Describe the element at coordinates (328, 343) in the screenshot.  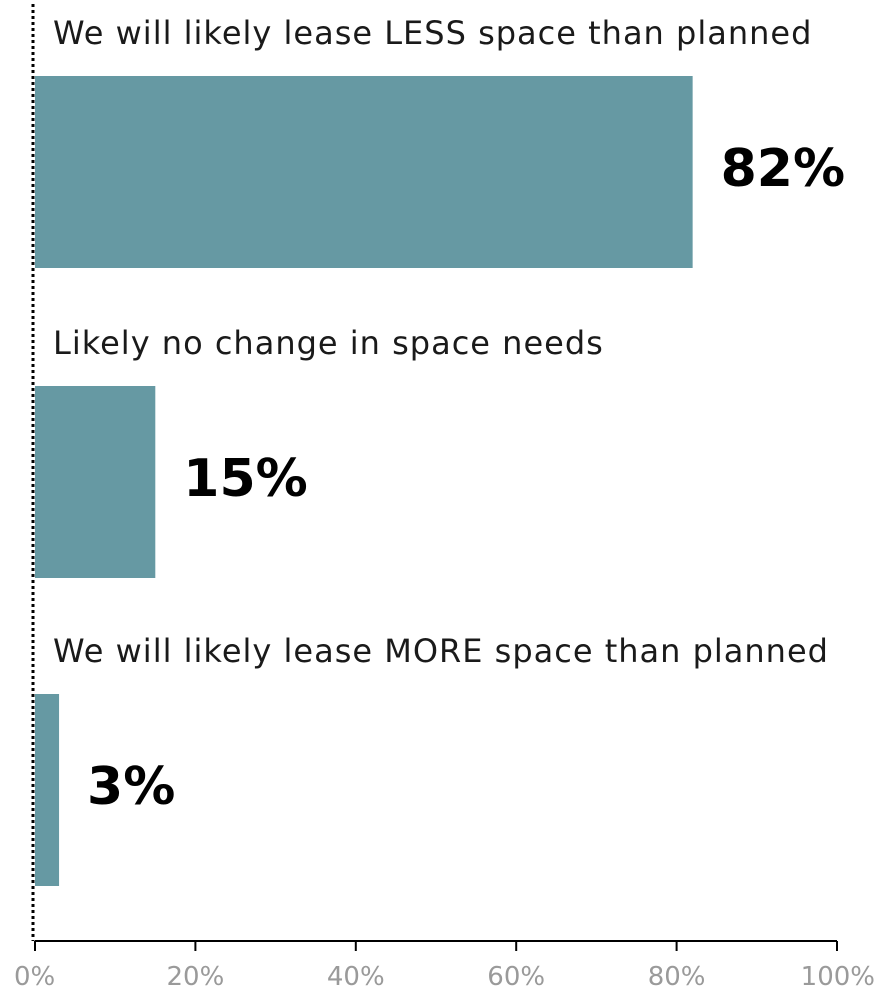
I see `category-label: Likely no change in space needs` at that location.